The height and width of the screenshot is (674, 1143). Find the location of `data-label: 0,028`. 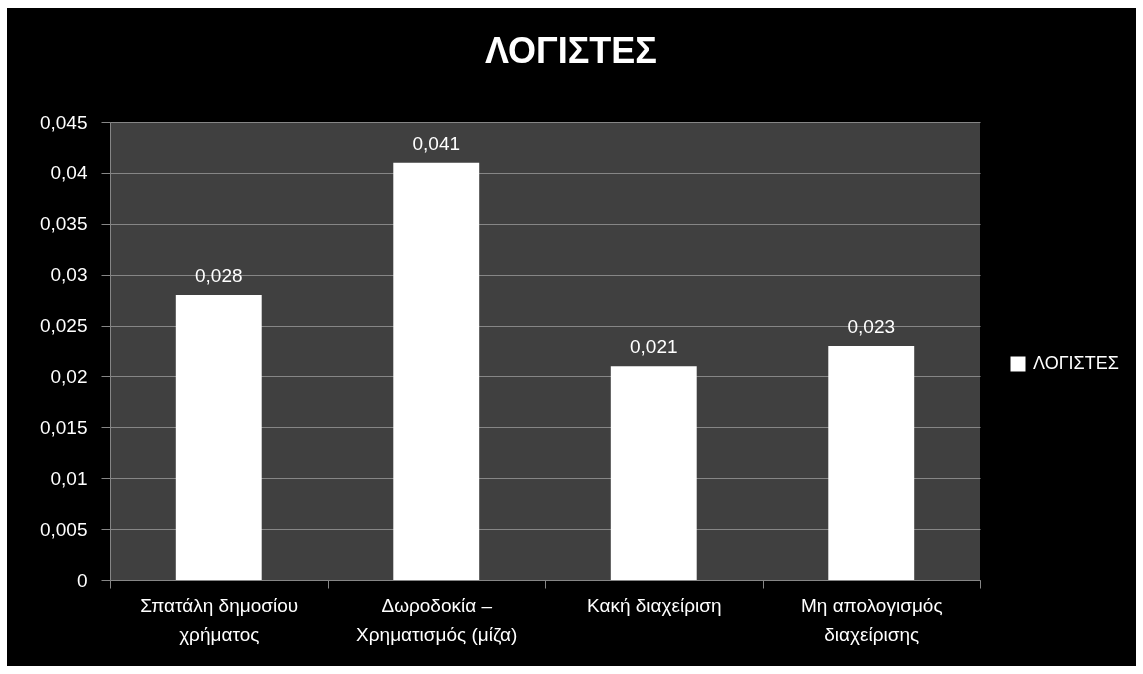

data-label: 0,028 is located at coordinates (218, 276).